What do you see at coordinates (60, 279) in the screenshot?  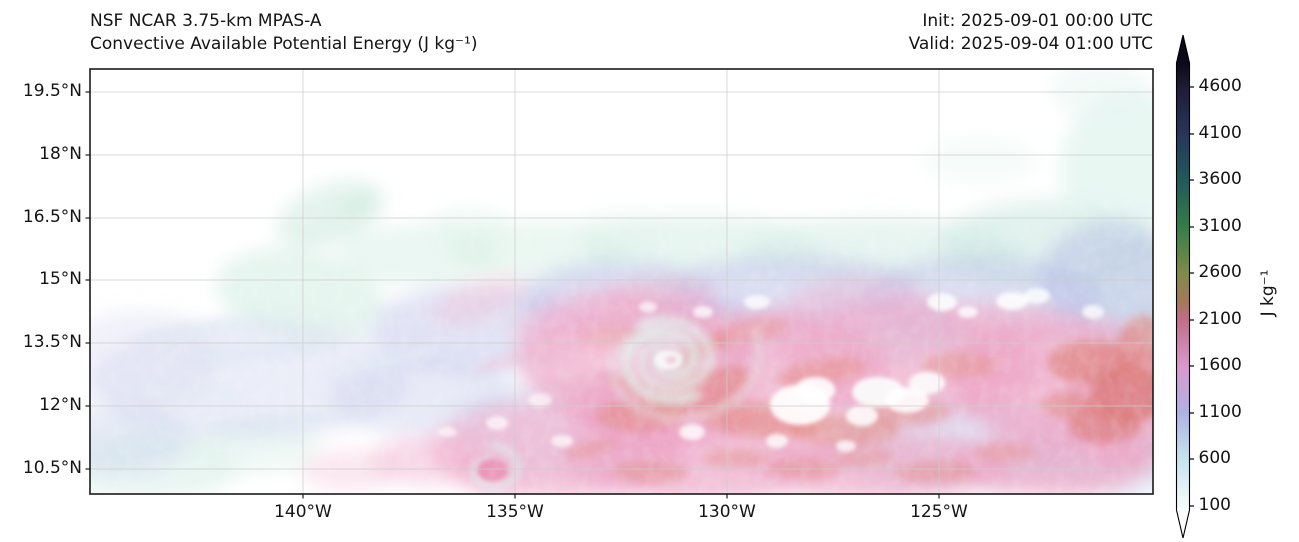 I see `y-tick-label: 15°N` at bounding box center [60, 279].